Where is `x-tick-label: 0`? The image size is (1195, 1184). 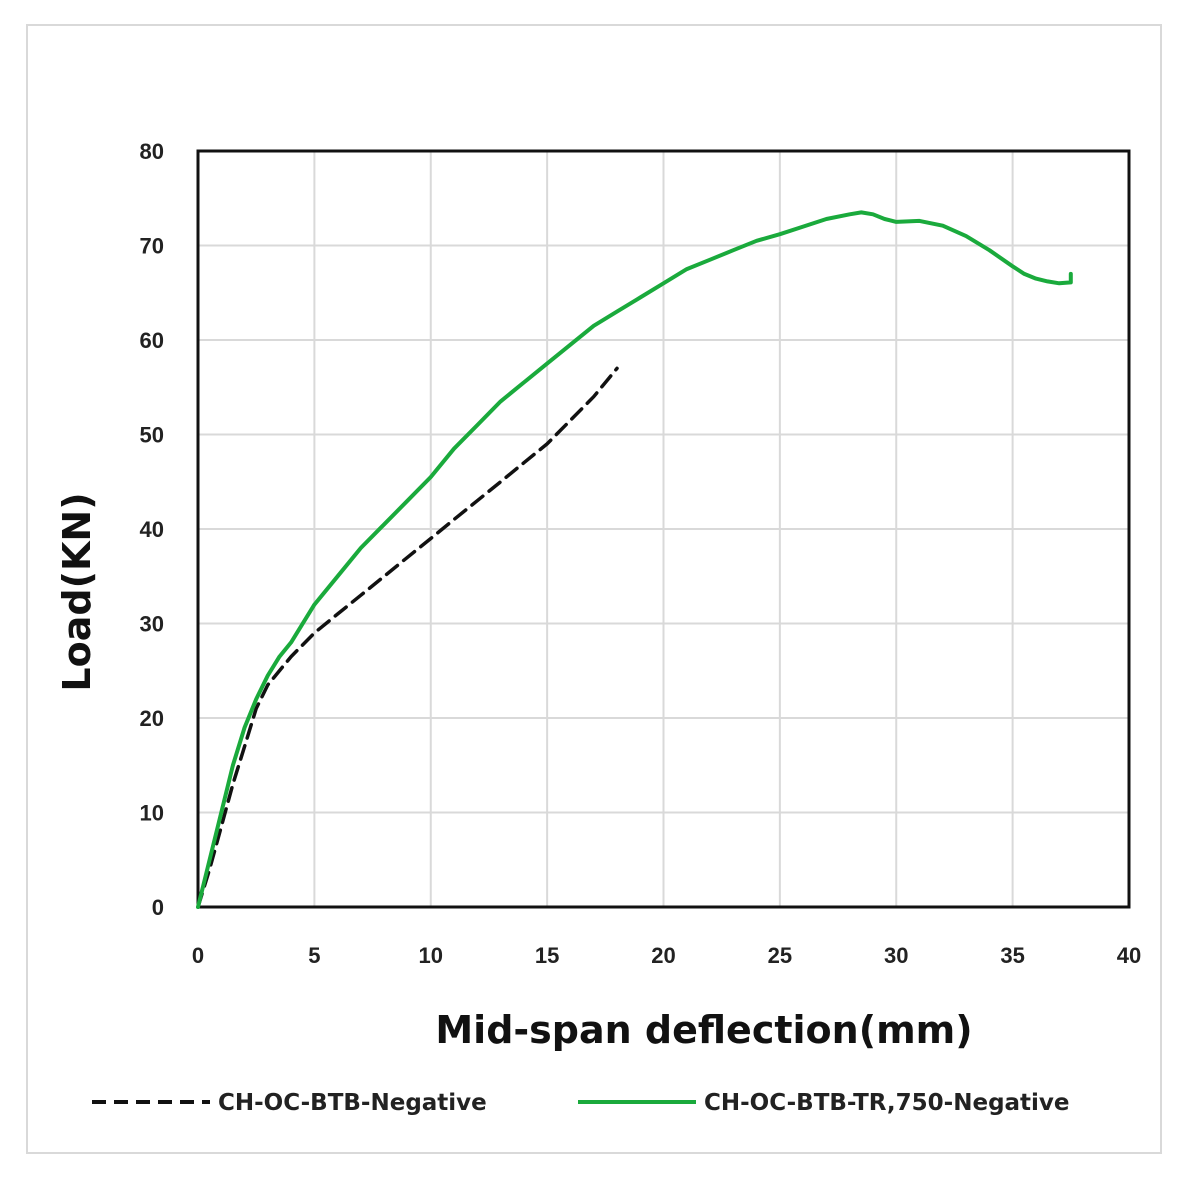
x-tick-label: 0 is located at coordinates (198, 955).